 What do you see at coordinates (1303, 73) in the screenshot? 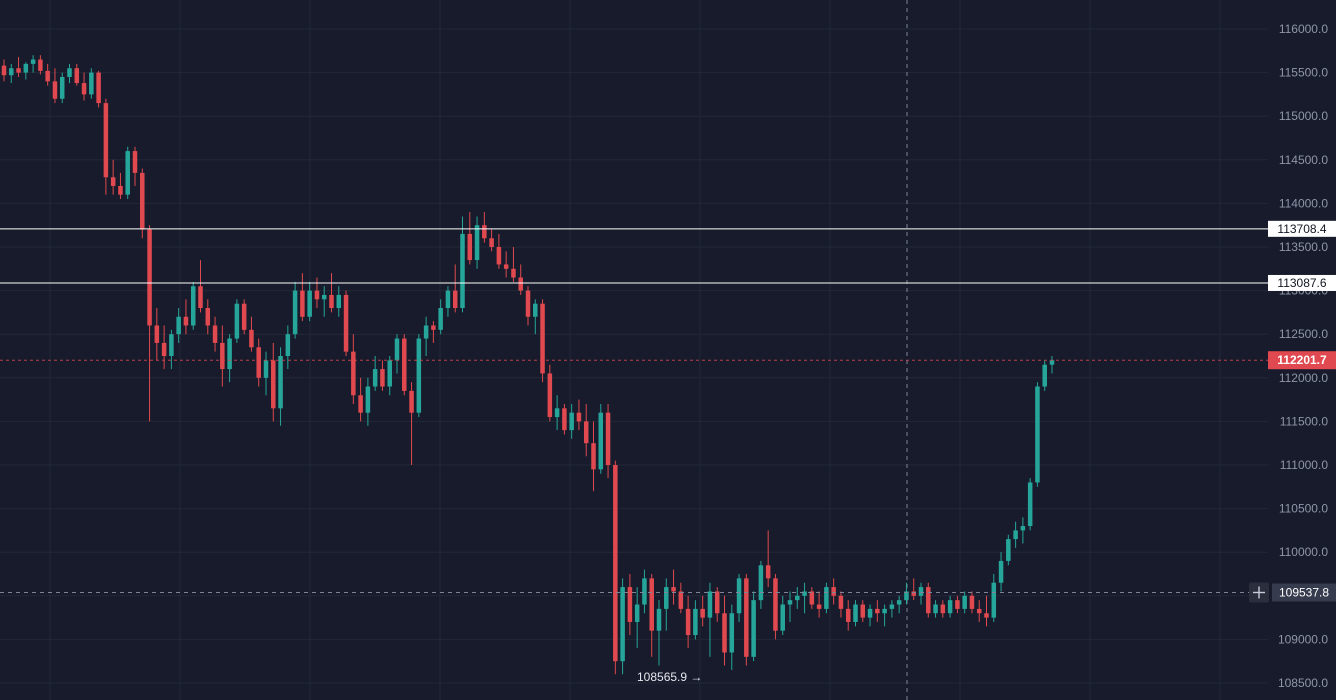
I see `price-tick-label: 115500.0` at bounding box center [1303, 73].